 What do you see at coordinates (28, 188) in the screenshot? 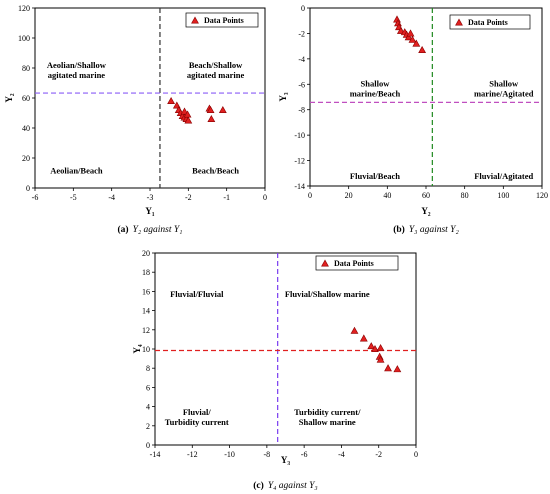
I see `chart-a-ytick-label: 0` at bounding box center [28, 188].